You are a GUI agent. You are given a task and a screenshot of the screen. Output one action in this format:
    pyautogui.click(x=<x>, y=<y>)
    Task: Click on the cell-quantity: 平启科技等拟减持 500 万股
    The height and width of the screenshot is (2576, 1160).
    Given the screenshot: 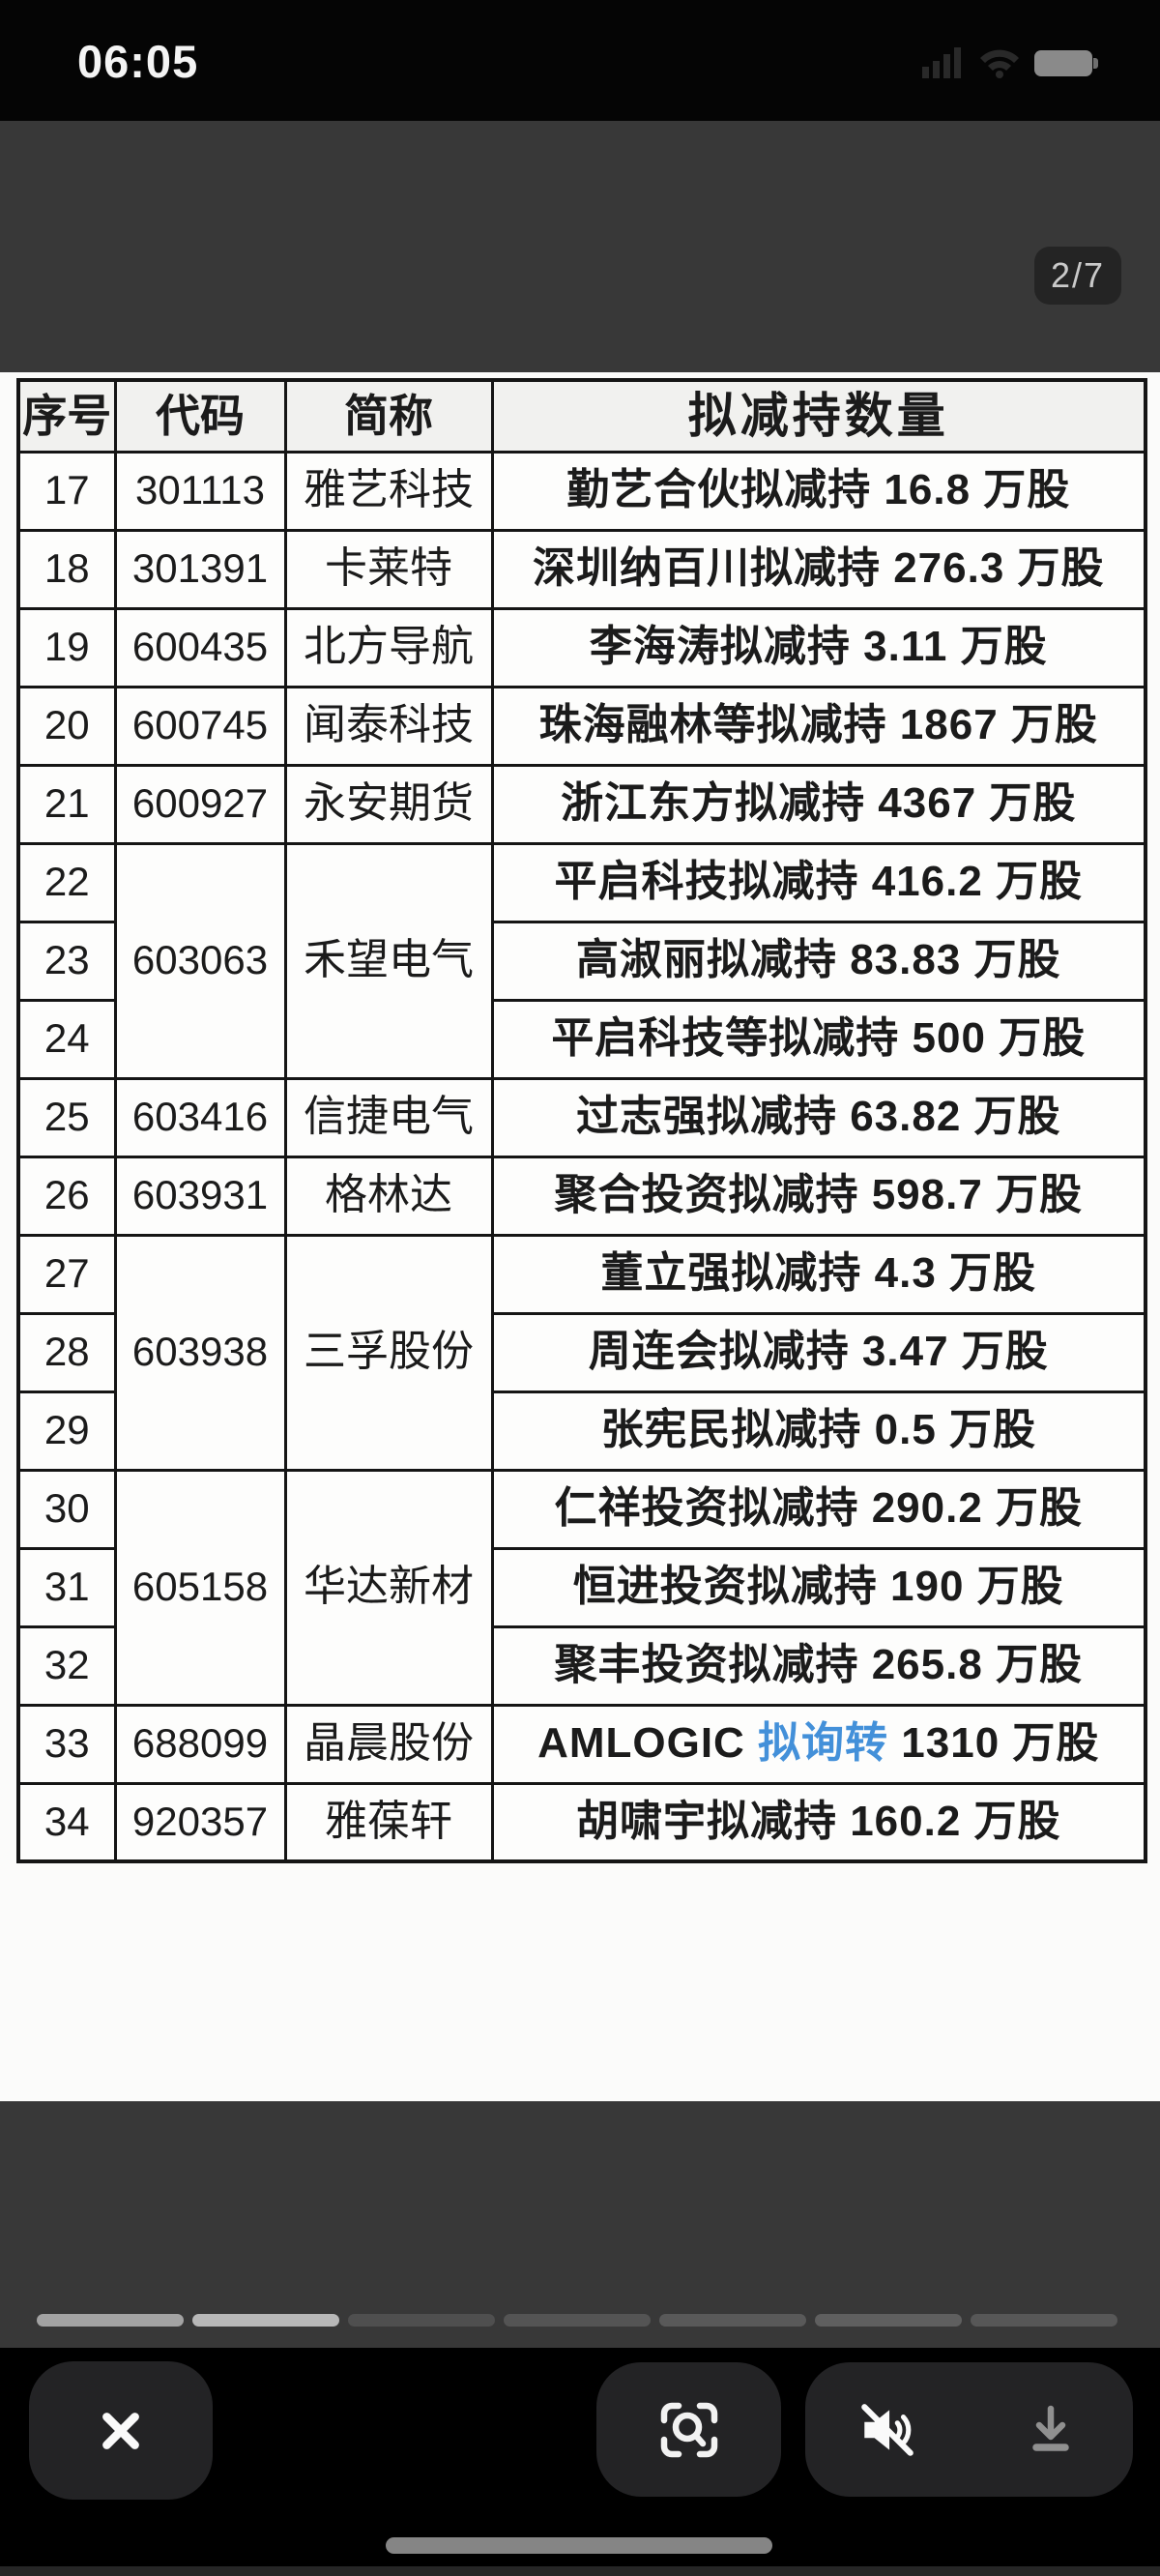 What is the action you would take?
    pyautogui.click(x=818, y=1039)
    